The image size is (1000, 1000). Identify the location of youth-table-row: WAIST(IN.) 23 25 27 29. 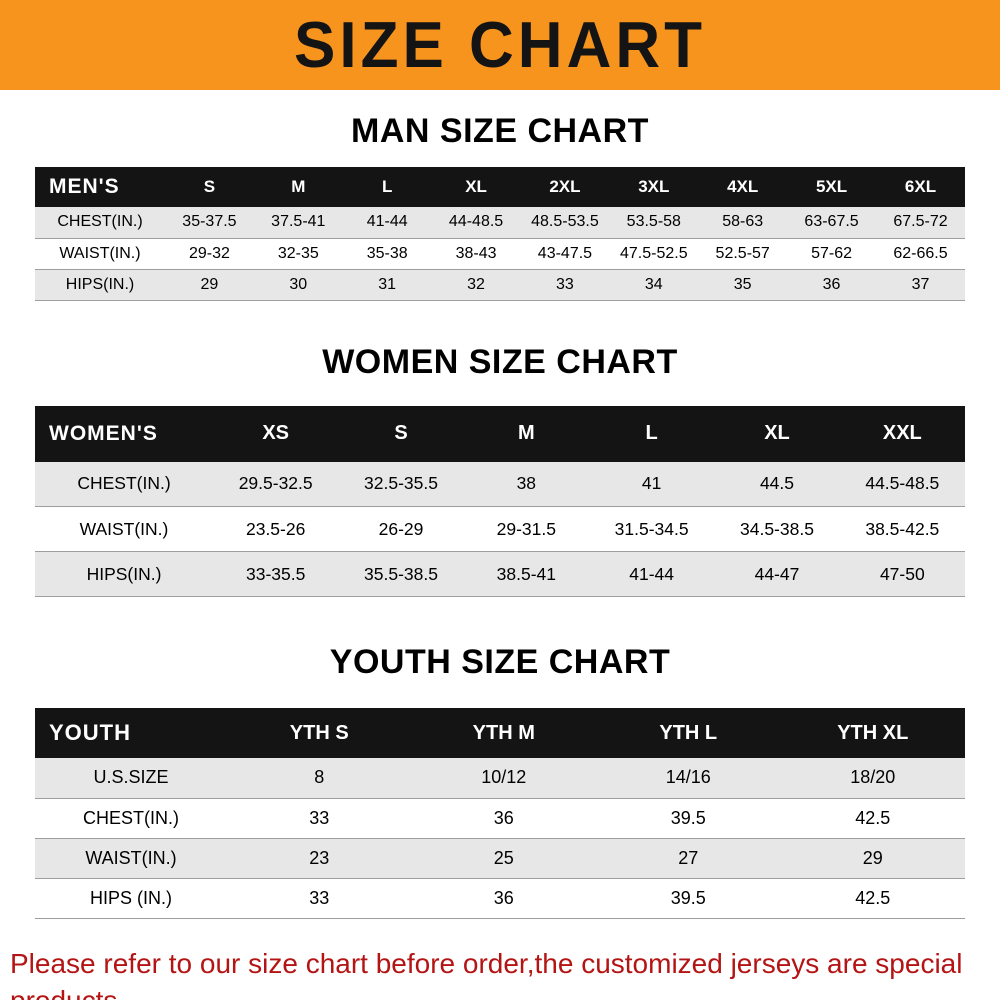
(500, 858).